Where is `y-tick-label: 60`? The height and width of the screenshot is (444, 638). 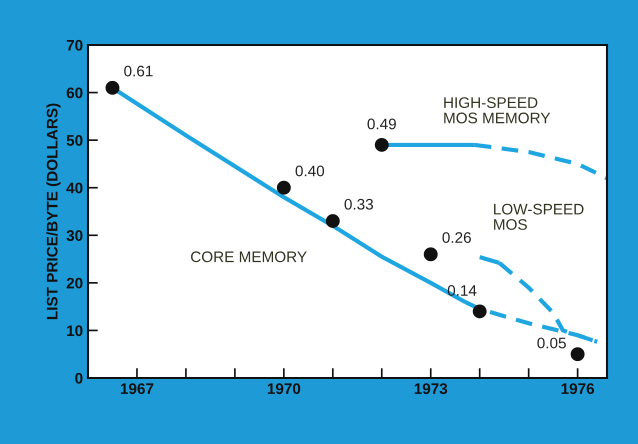
y-tick-label: 60 is located at coordinates (74, 92).